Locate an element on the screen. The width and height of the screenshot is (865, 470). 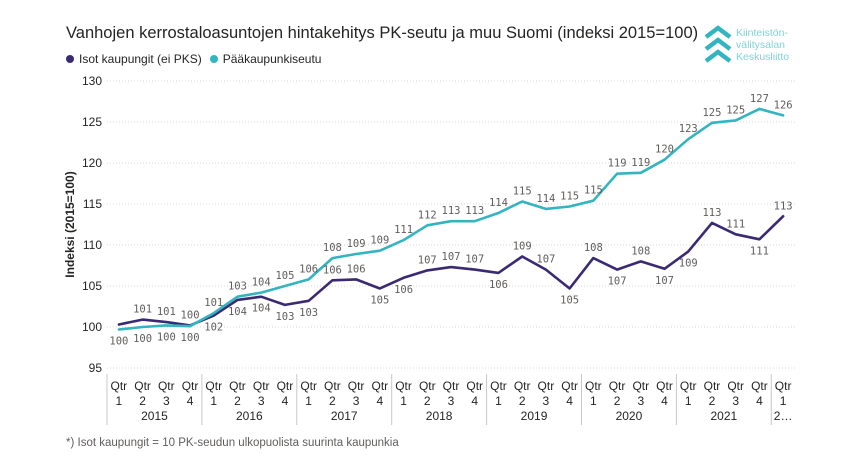
data-label: 102 is located at coordinates (213, 328).